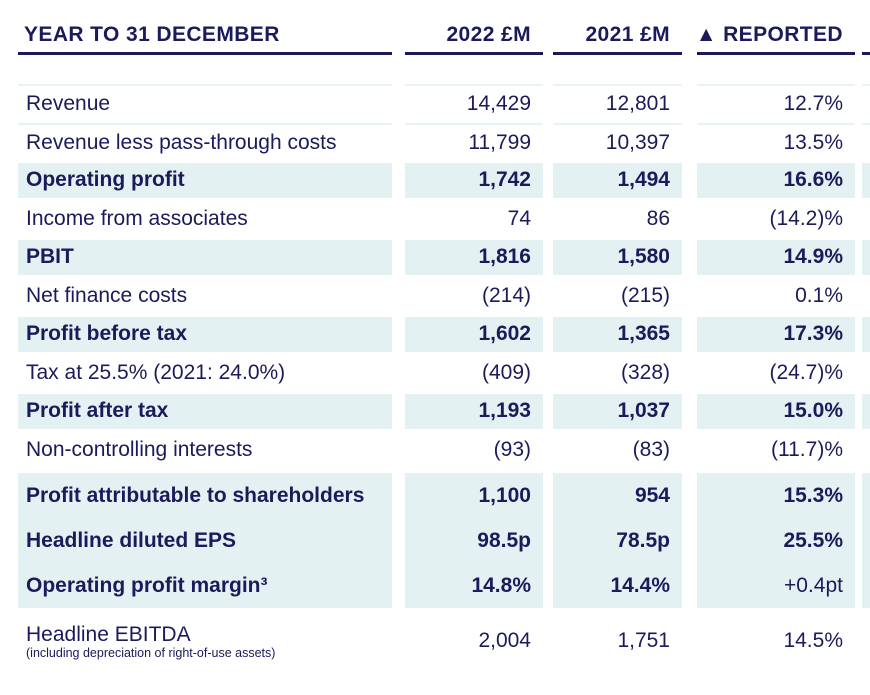 The image size is (870, 695). I want to click on value-delta-reported: (11.7)%, so click(807, 449).